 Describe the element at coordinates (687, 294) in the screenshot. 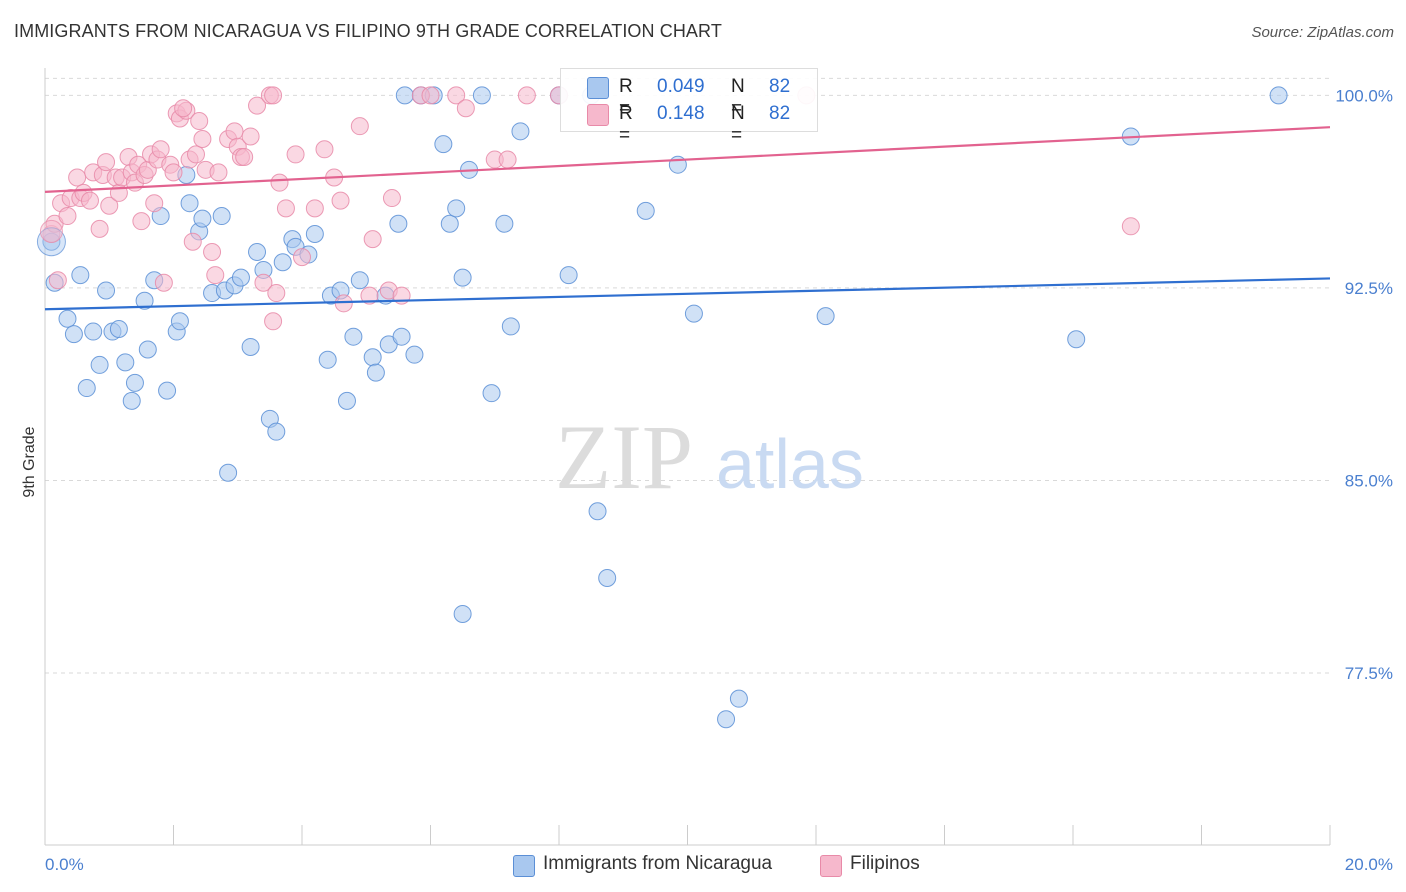

I see `nicaragua-trend-line` at that location.